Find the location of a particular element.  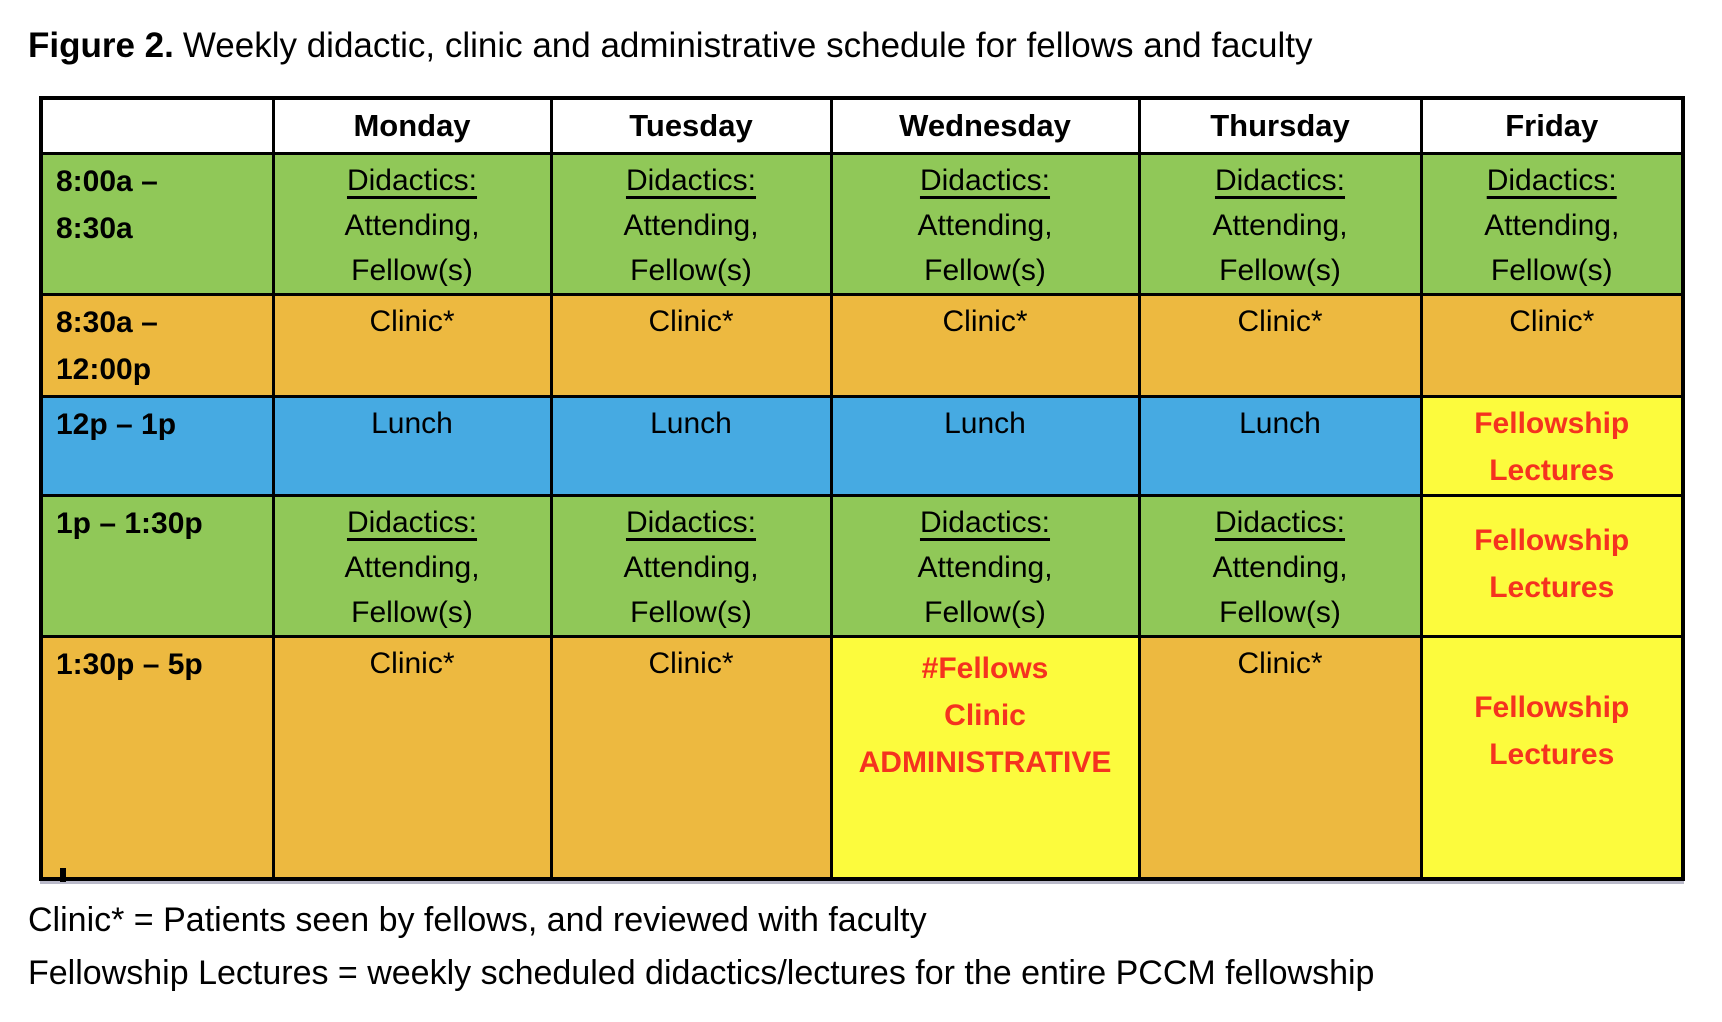

cell-content: #Fellows Clinic ADMINISTRATIVE is located at coordinates (985, 712).